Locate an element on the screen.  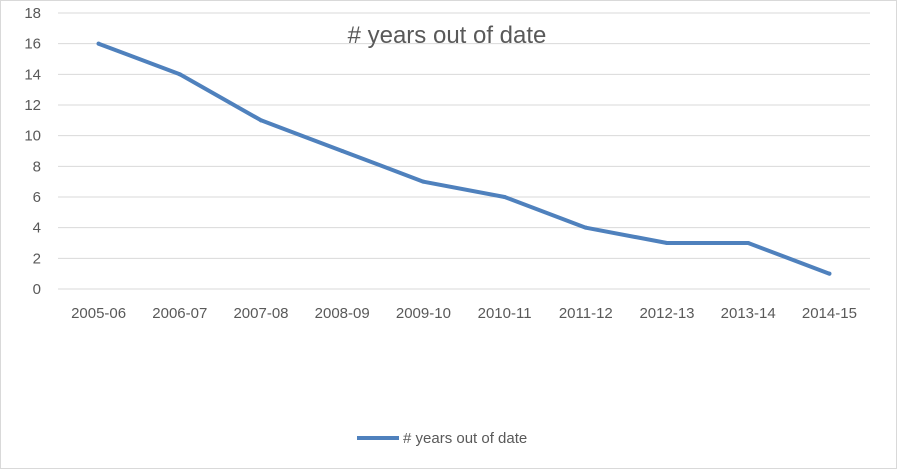
x-tick-label: 2009-10 is located at coordinates (423, 313).